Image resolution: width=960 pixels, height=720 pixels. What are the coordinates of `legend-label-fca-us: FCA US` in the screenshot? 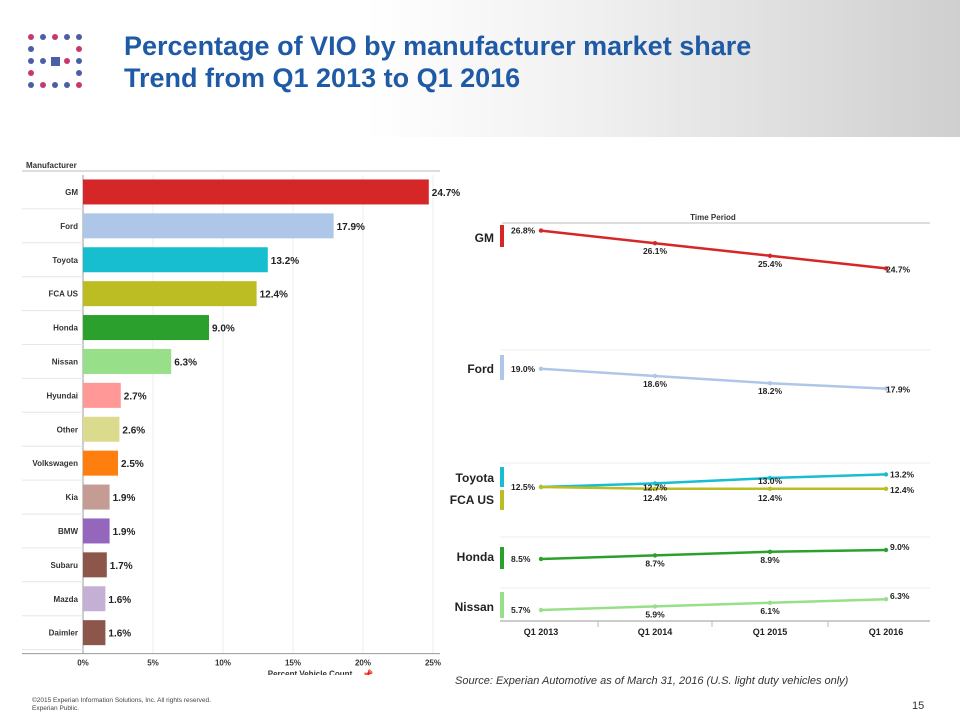 It's located at (472, 500).